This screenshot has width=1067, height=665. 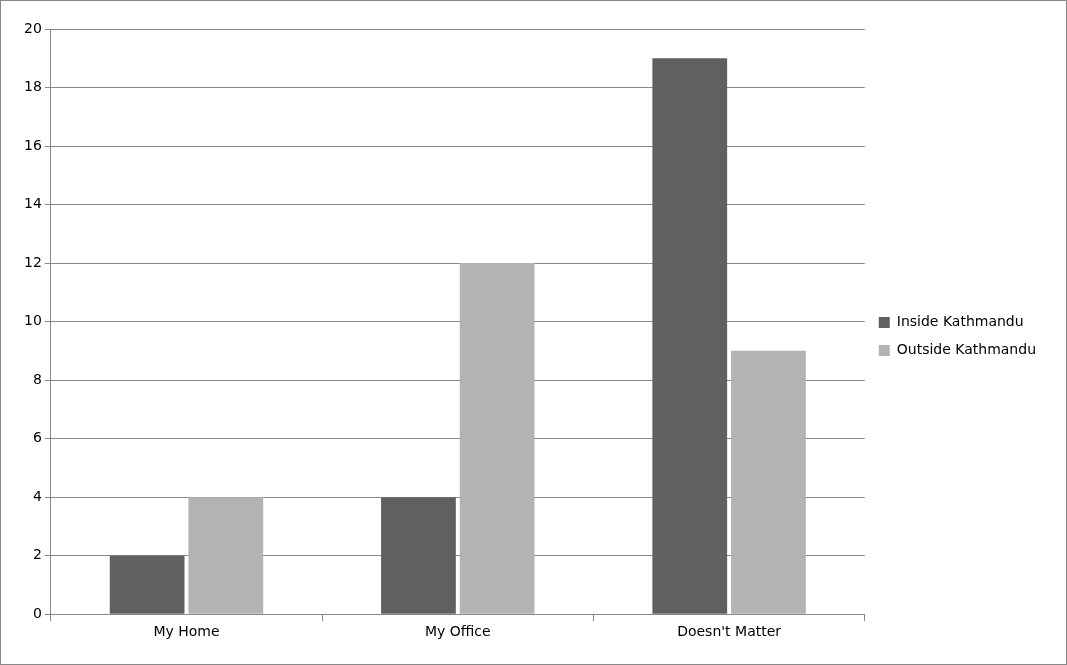 I want to click on y-tick-label: 8, so click(x=37, y=378).